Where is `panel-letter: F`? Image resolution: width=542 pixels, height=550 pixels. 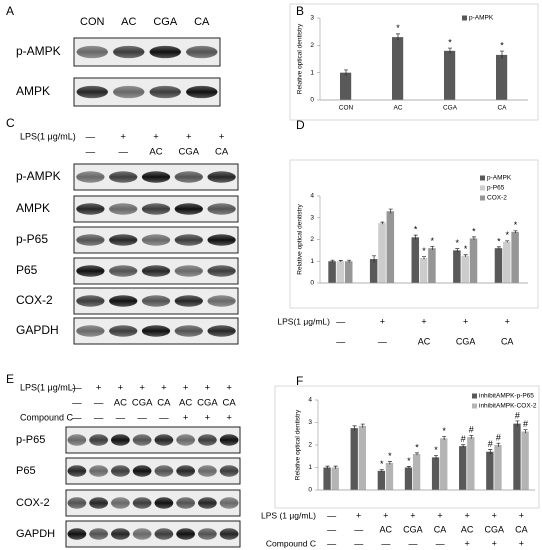
panel-letter: F is located at coordinates (299, 381).